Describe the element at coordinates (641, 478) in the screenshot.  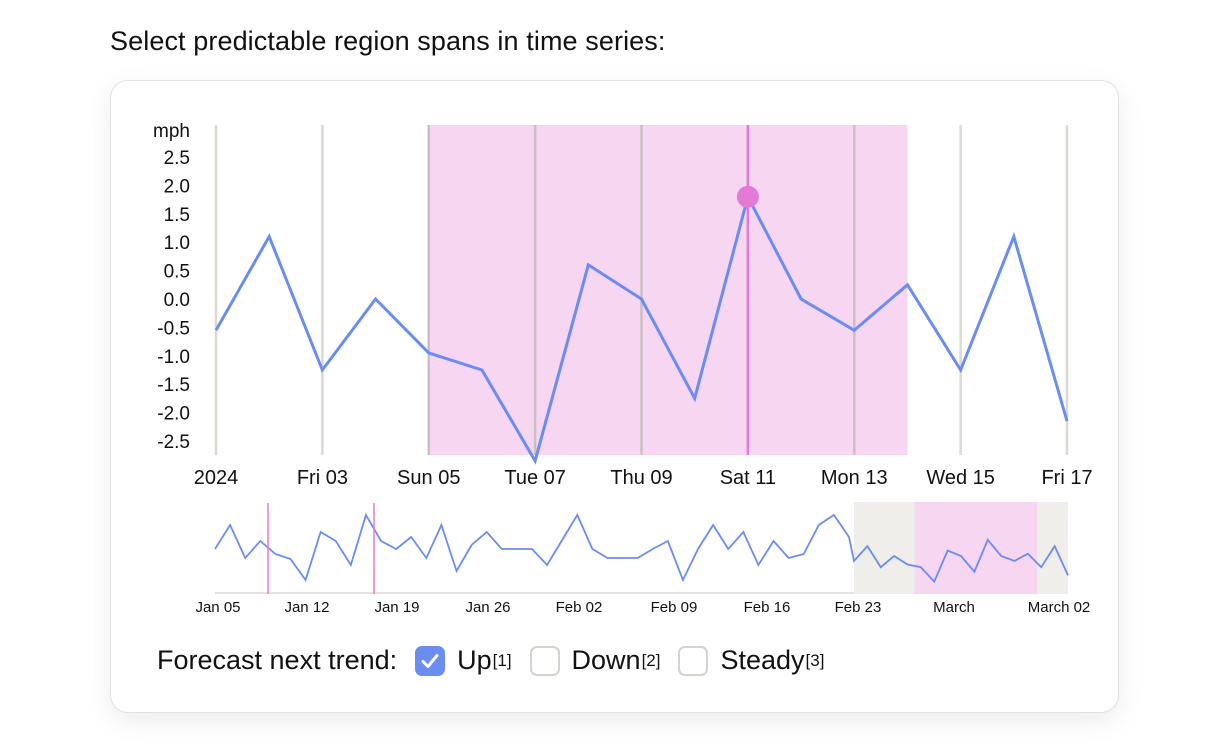
I see `x-tick-label: Thu 09` at that location.